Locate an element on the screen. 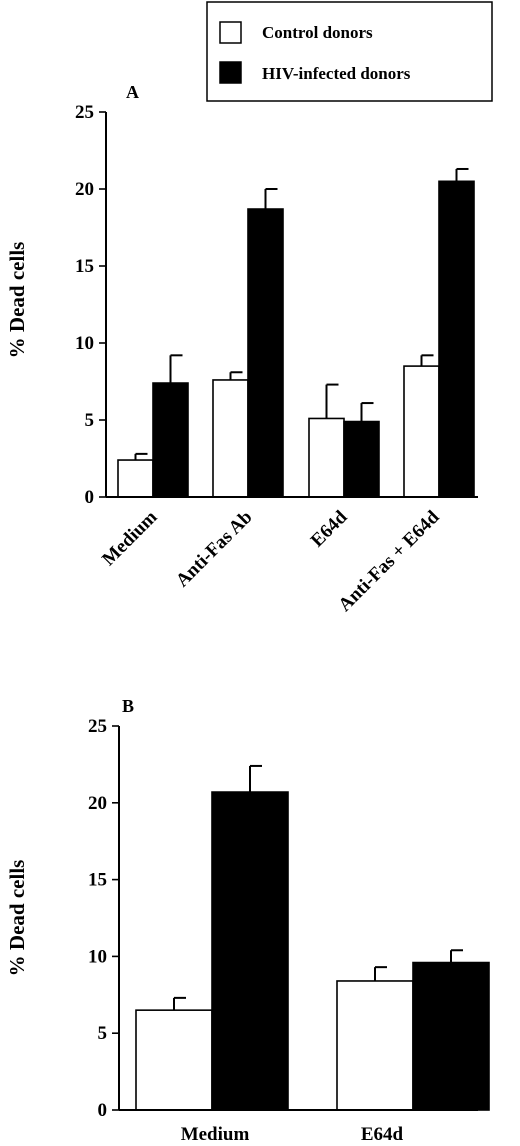  y-tick-label-a: 15 is located at coordinates (84, 266).